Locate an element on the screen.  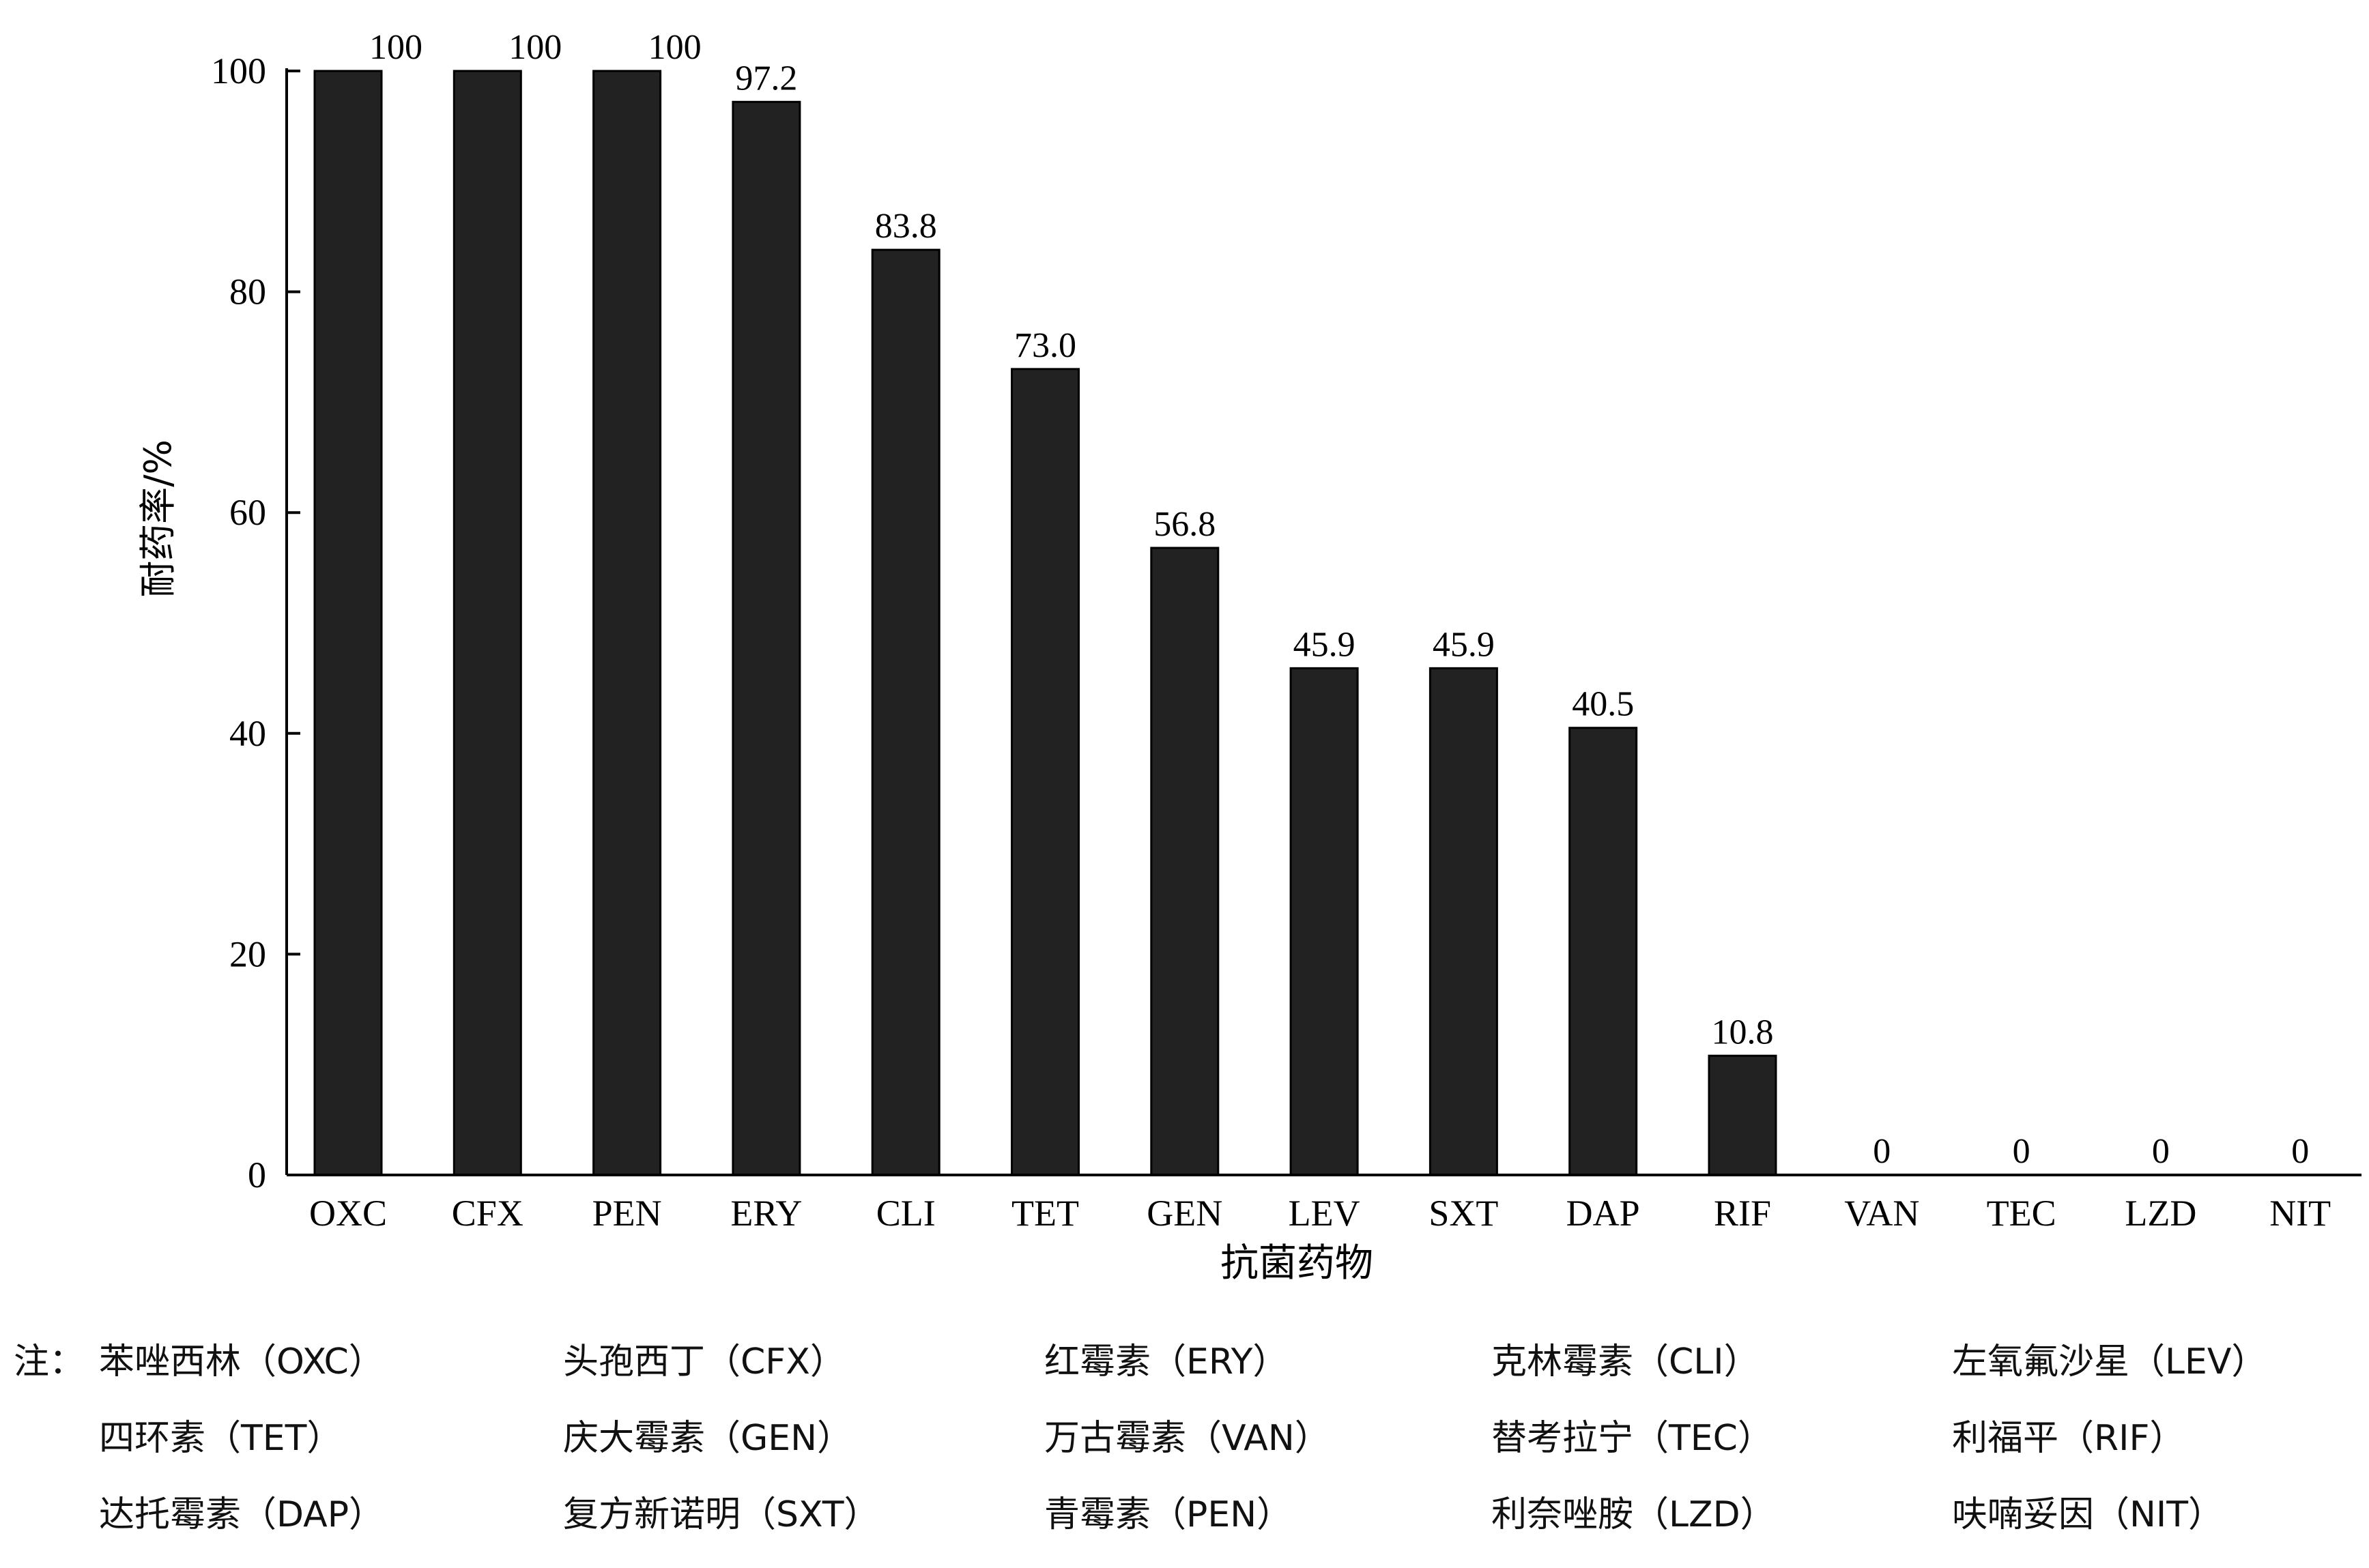
x-tick-label-ery: ERY is located at coordinates (766, 1214).